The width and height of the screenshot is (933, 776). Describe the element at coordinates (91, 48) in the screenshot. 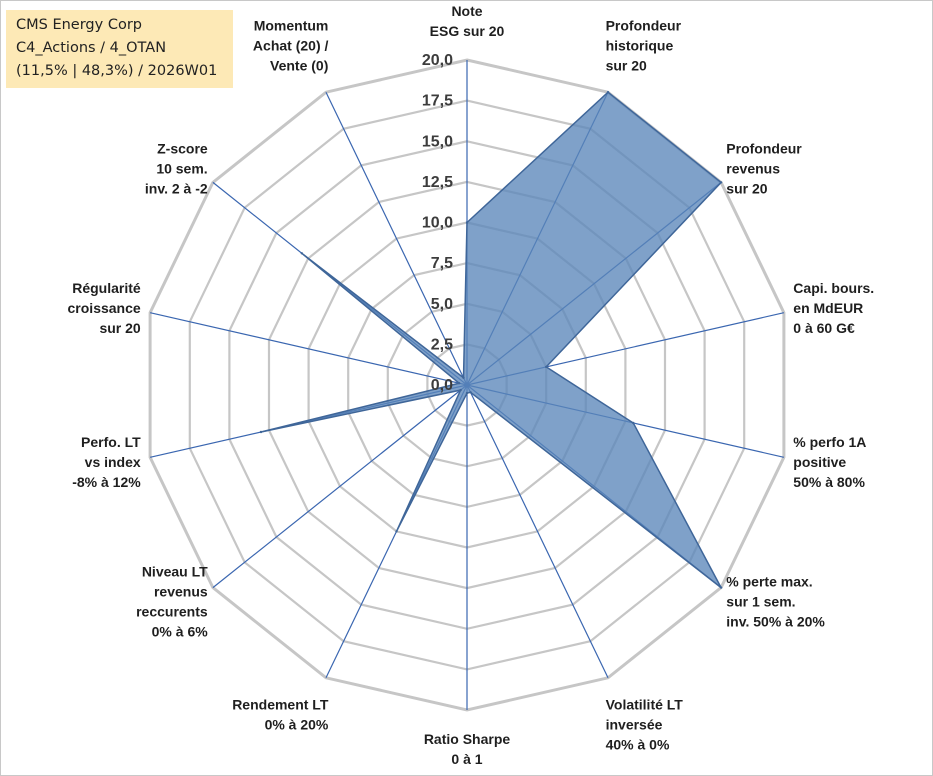

I see `portfolio-category: C4_Actions / 4_OTAN` at that location.